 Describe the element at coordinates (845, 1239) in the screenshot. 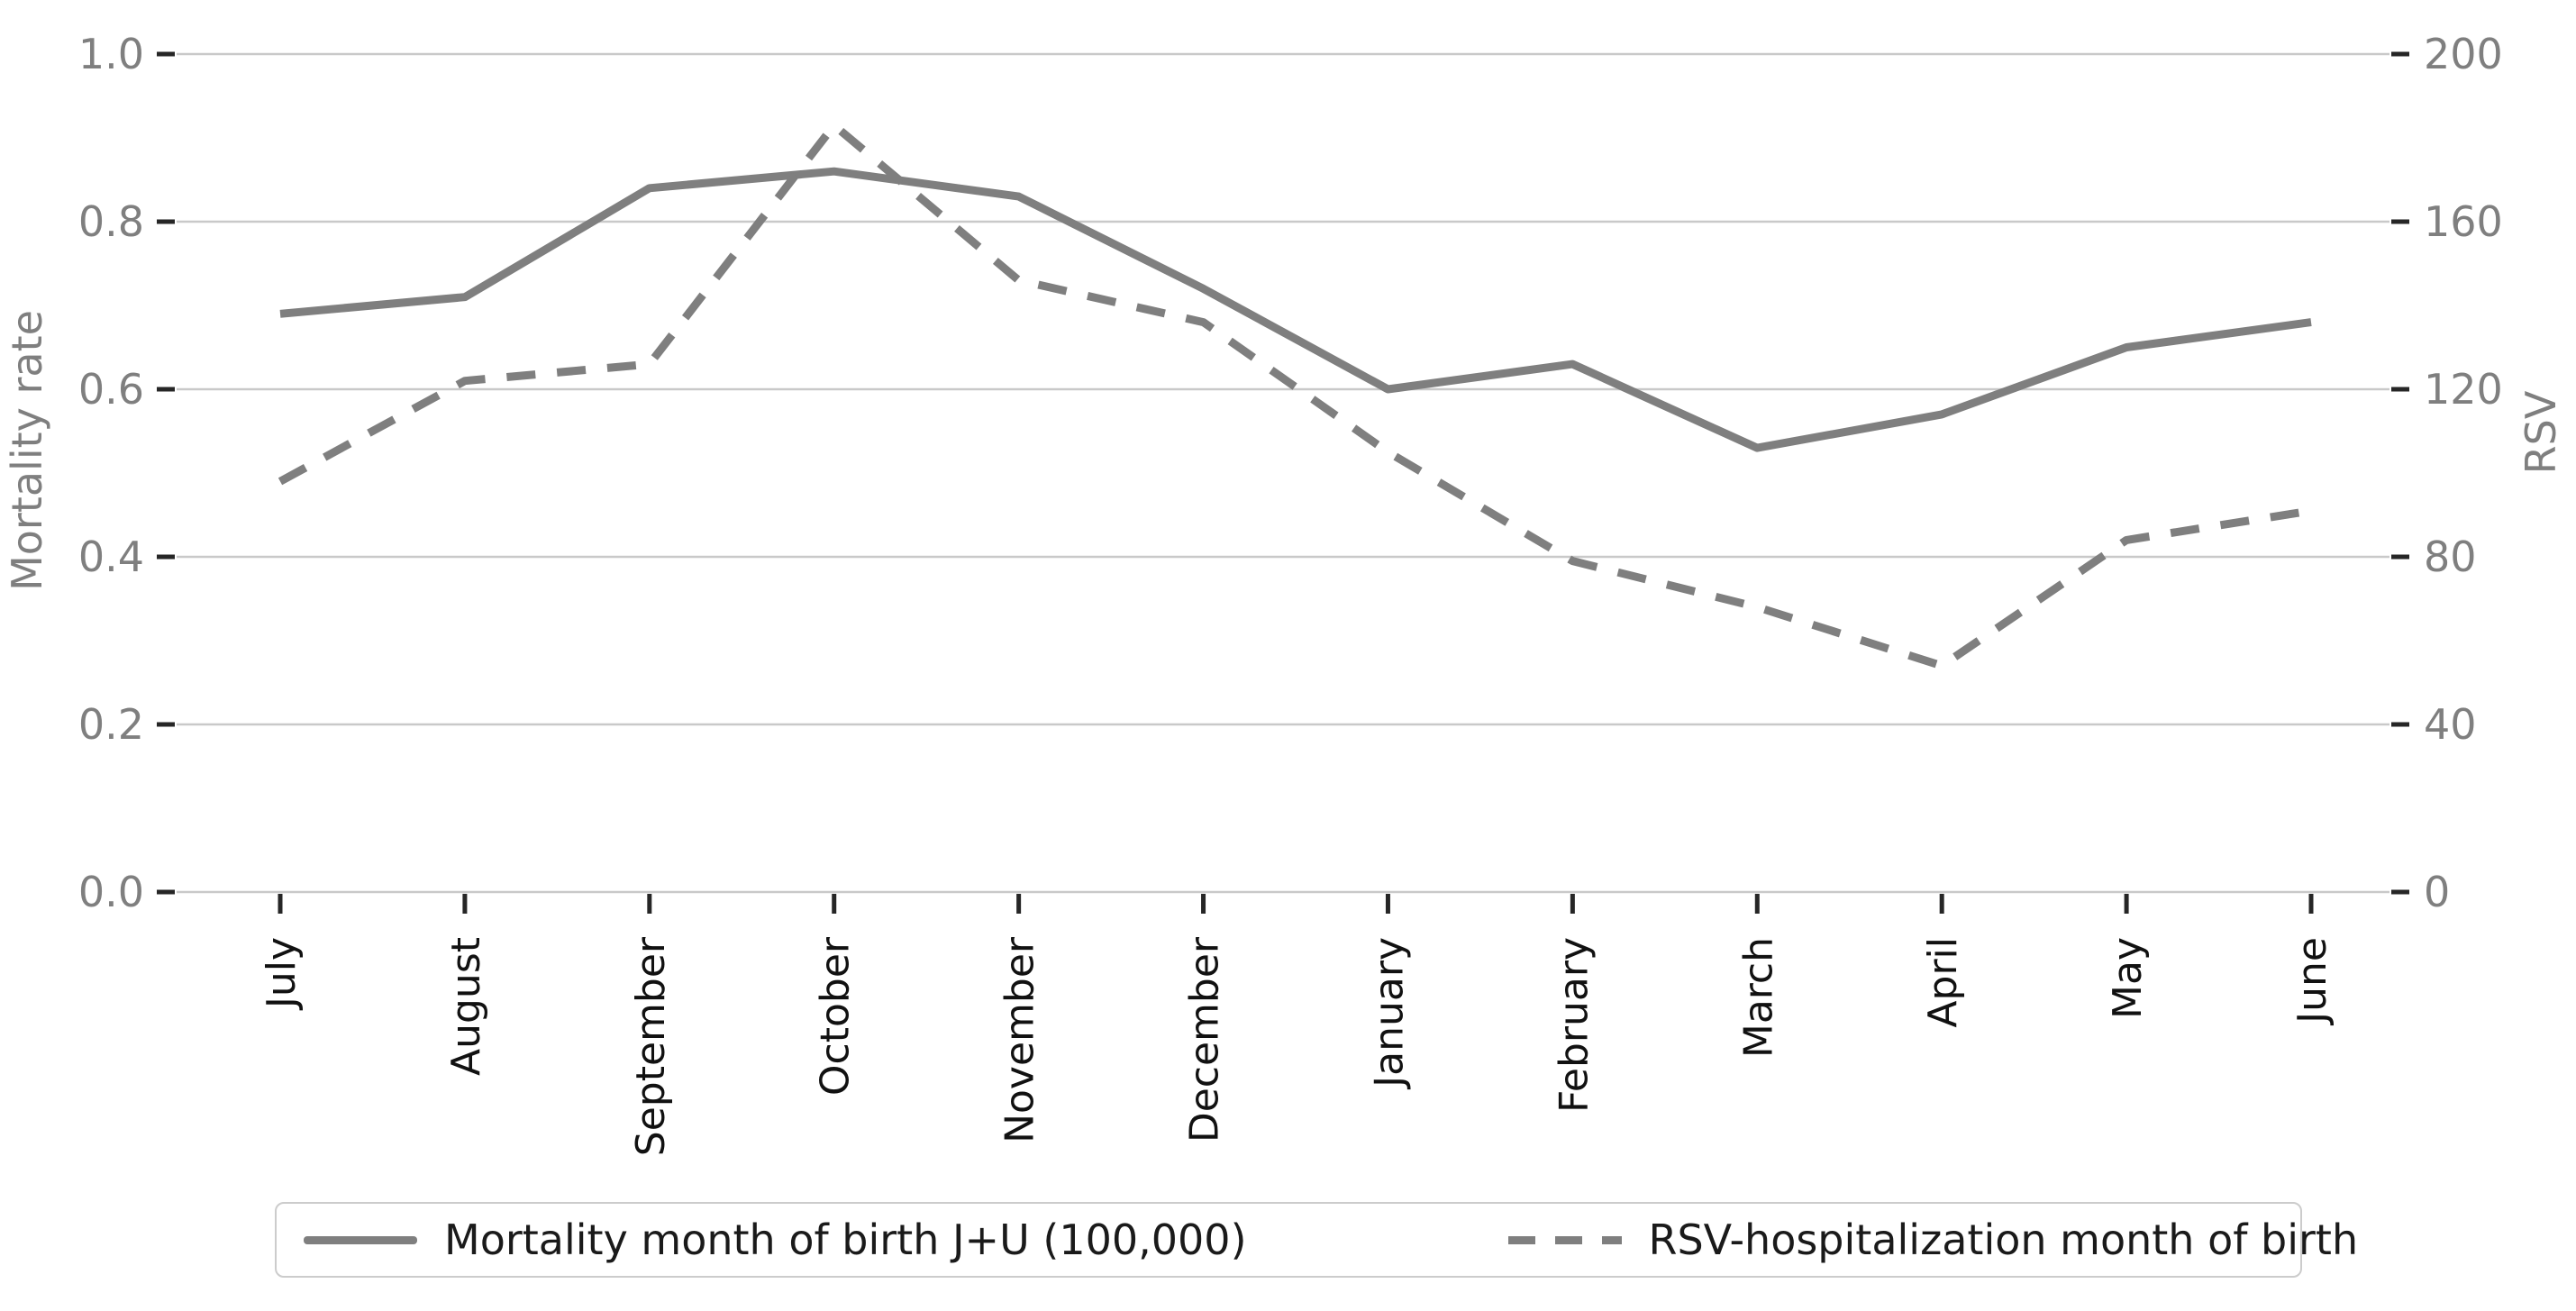

I see `legend-label-mortality: Mortality month of birth J+U (100,000)` at that location.